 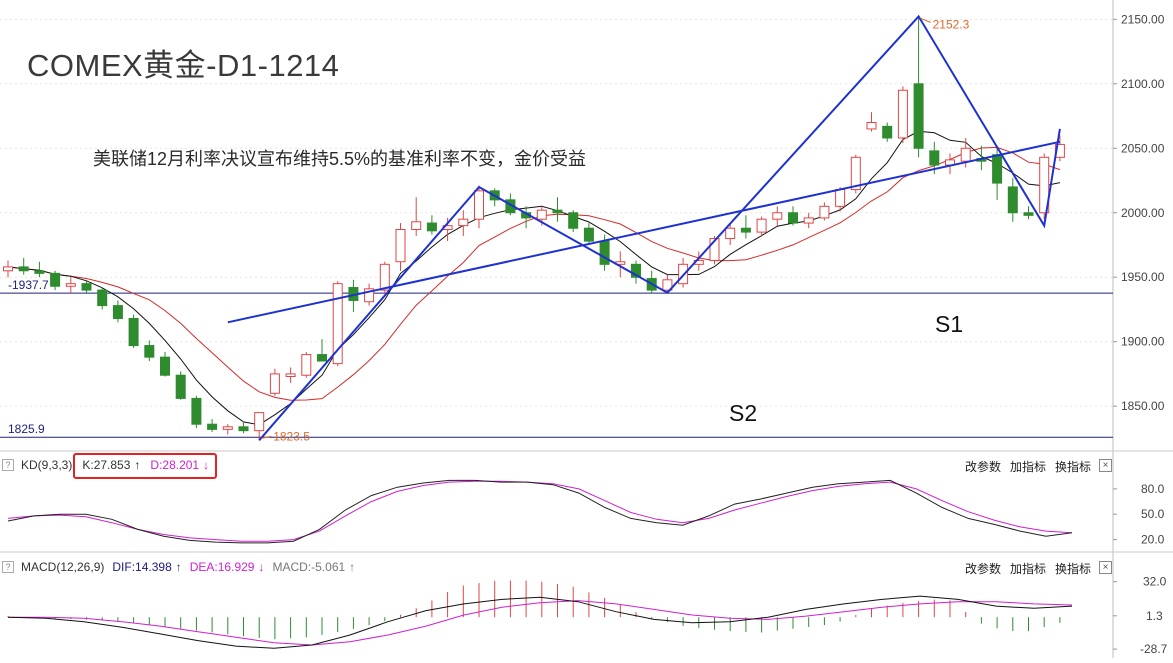 What do you see at coordinates (340, 159) in the screenshot?
I see `annotation-text: 美联储12月利率决议宣布维持5.5%的基准利率不变，金价受益` at bounding box center [340, 159].